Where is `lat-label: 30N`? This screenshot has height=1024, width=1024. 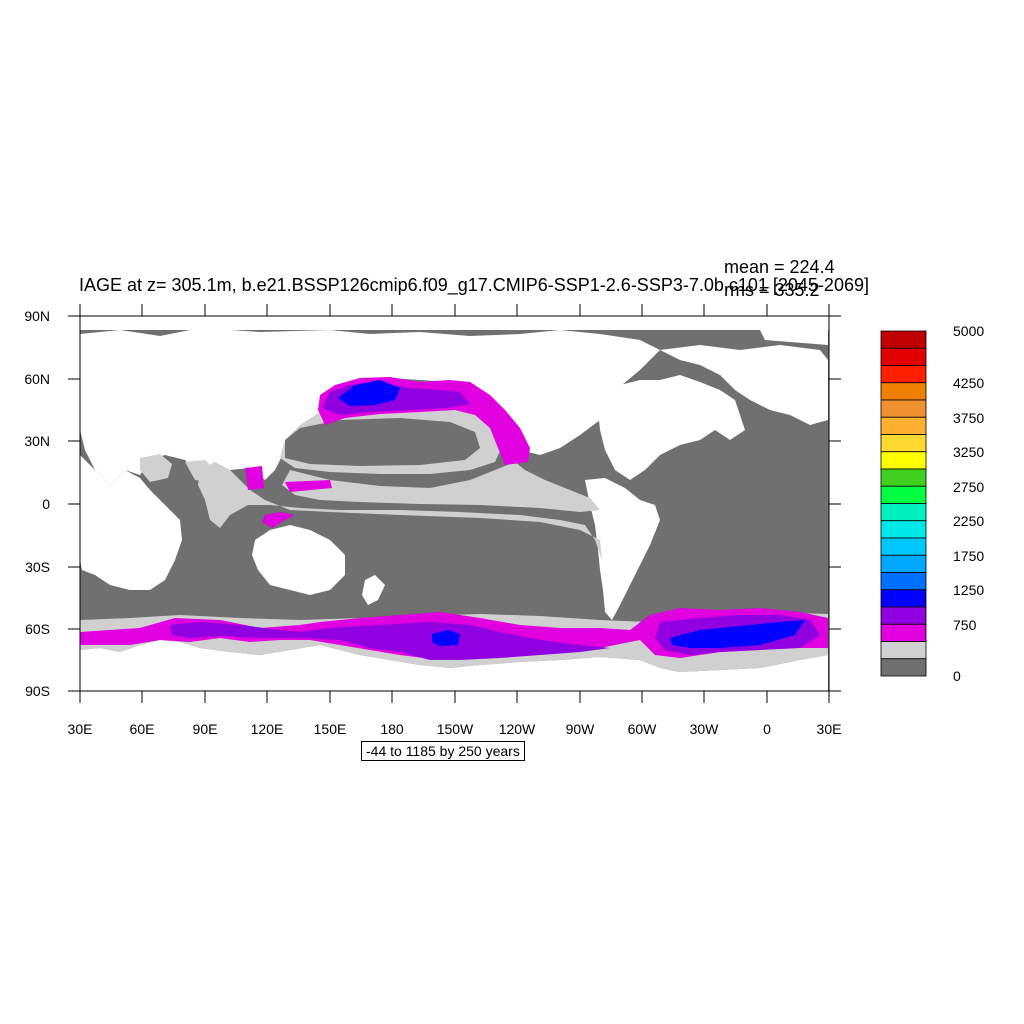 lat-label: 30N is located at coordinates (37, 441).